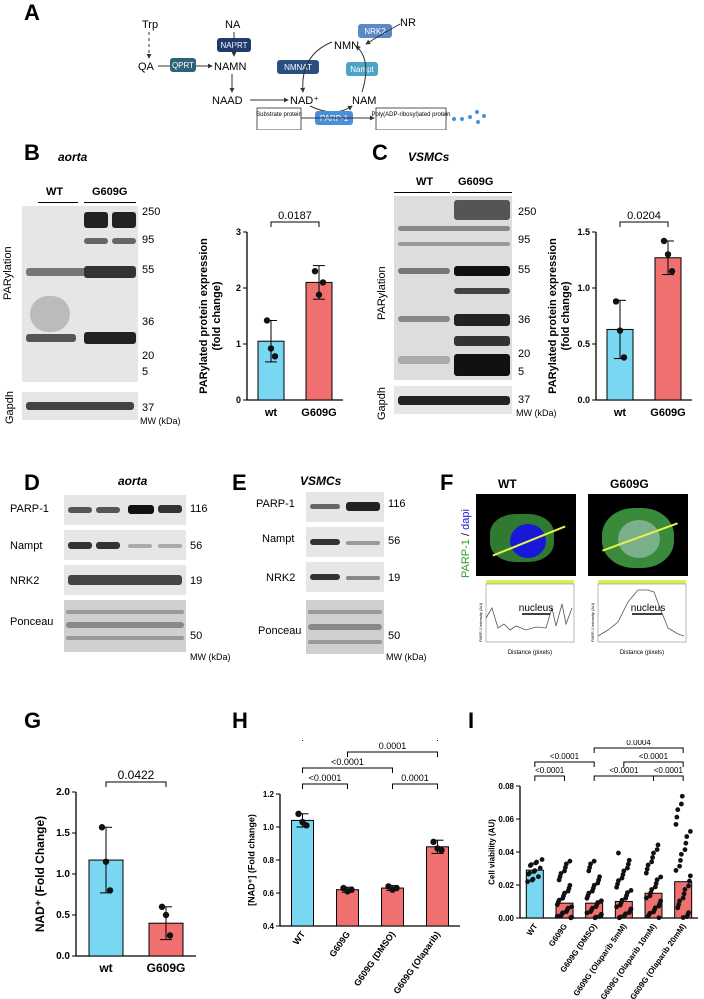  I want to click on e-row-nrk2: NRK2, so click(281, 578).